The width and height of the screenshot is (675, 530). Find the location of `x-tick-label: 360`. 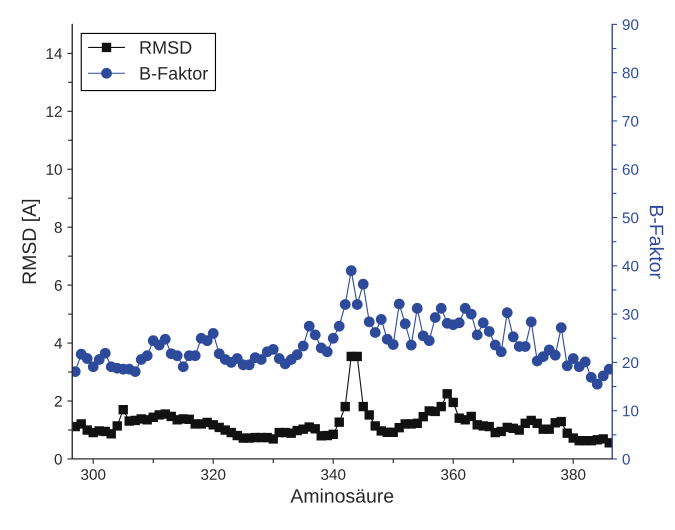

x-tick-label: 360 is located at coordinates (453, 474).